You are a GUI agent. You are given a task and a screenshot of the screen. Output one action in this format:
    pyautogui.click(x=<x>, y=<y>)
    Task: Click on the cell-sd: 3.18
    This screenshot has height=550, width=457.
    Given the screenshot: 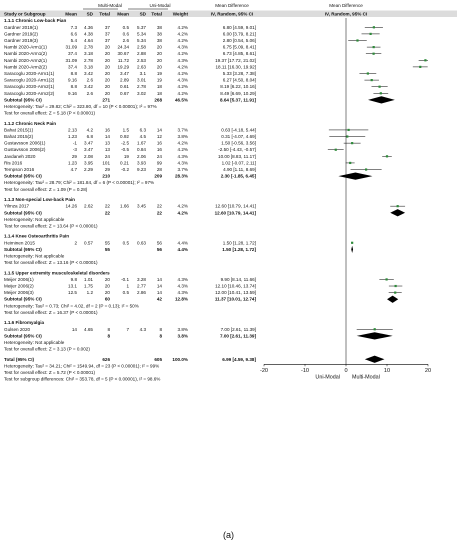 What is the action you would take?
    pyautogui.click(x=88, y=66)
    